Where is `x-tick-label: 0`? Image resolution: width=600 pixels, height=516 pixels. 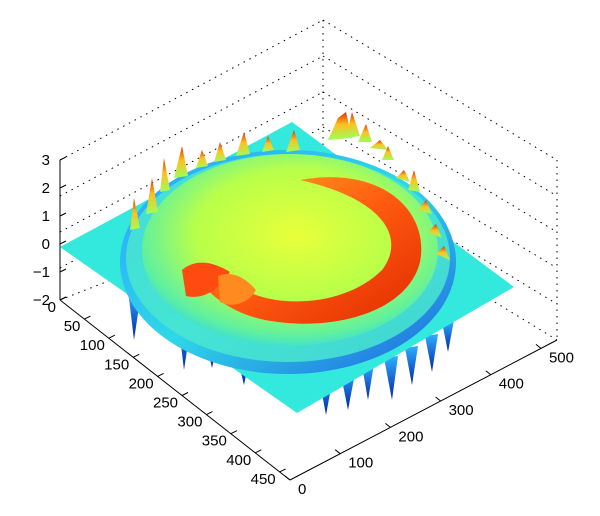 x-tick-label: 0 is located at coordinates (302, 489).